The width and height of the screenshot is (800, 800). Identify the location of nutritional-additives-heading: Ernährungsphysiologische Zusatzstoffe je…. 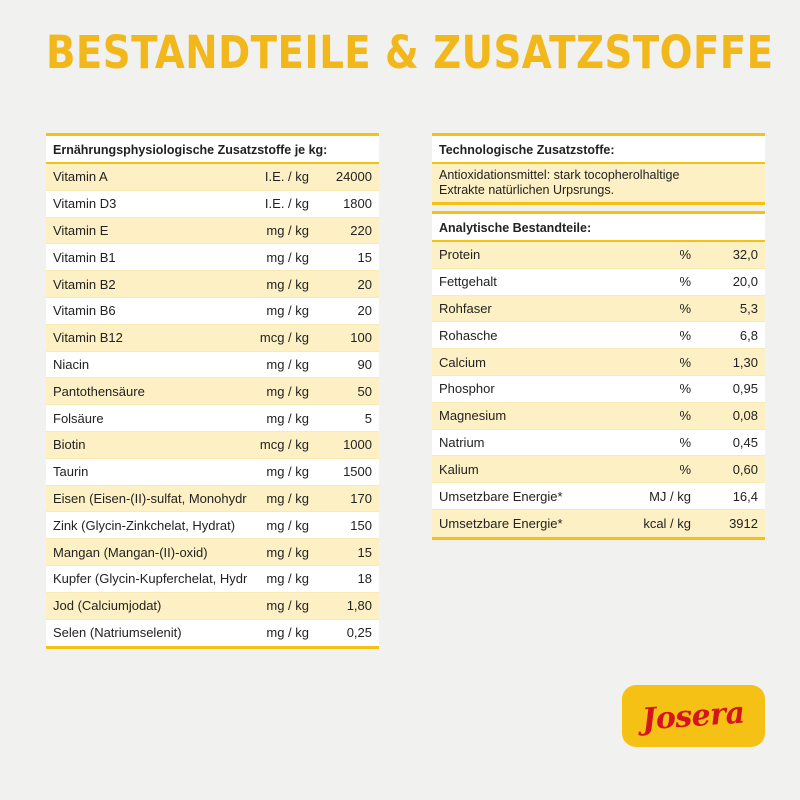
(212, 150).